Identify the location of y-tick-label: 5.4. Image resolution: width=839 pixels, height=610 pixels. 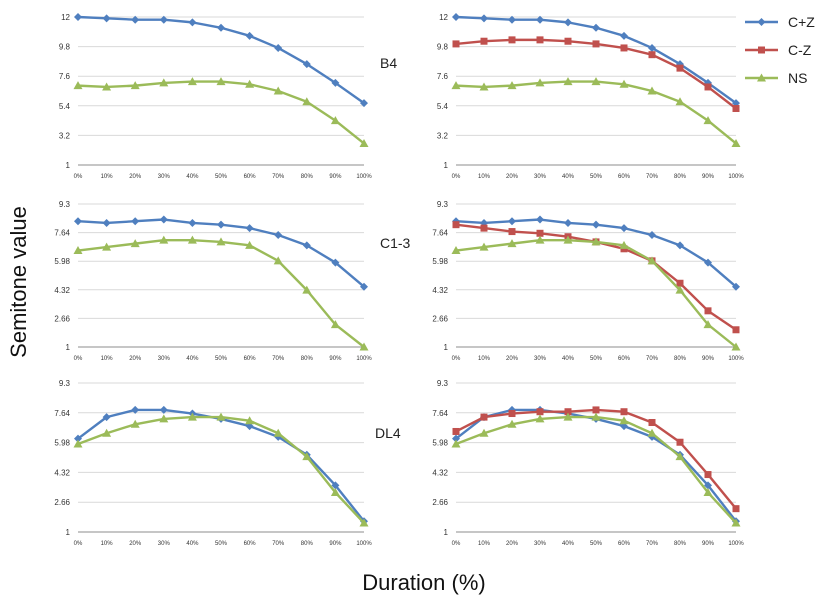
(443, 106).